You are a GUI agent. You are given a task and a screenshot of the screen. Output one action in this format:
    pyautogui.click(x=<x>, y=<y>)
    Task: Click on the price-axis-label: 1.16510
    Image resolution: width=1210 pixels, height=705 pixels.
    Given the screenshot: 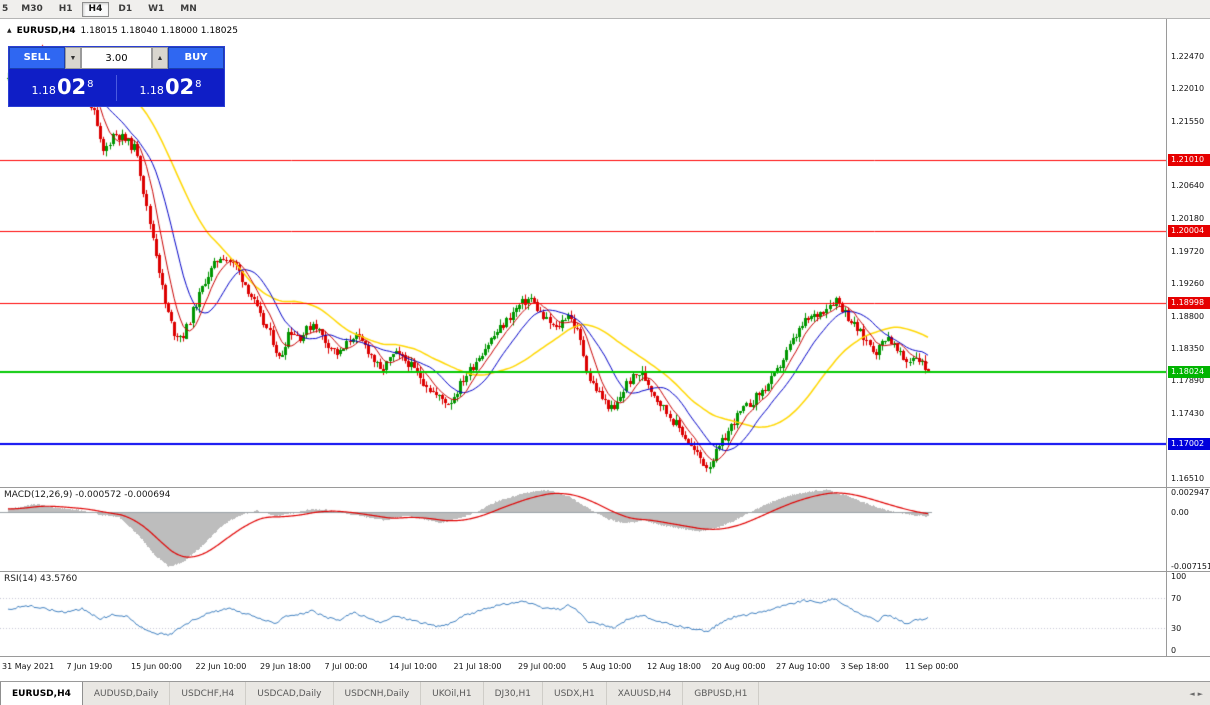 What is the action you would take?
    pyautogui.click(x=1188, y=479)
    